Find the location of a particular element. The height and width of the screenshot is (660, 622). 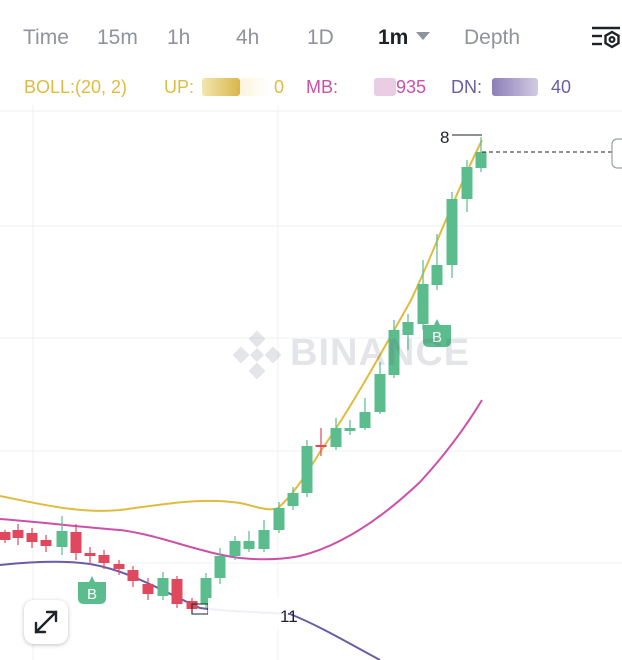

boll-up-blur is located at coordinates (255, 87).